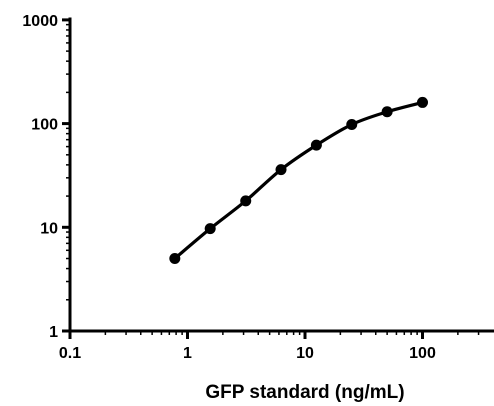 This screenshot has height=406, width=494. What do you see at coordinates (49, 228) in the screenshot?
I see `y-tick-label: 10` at bounding box center [49, 228].